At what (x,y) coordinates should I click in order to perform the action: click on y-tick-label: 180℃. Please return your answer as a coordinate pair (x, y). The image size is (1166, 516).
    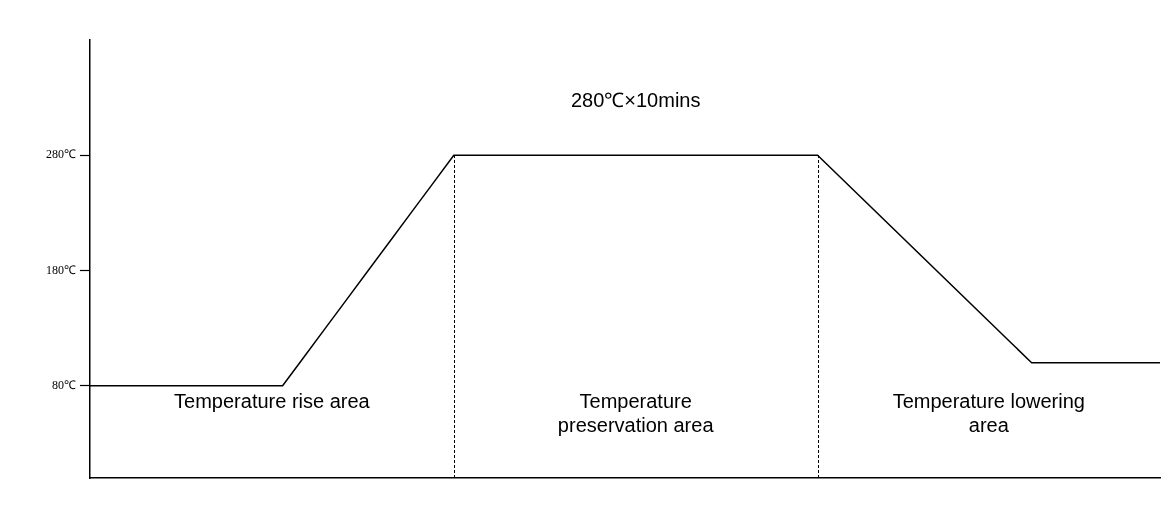
    Looking at the image, I should click on (61, 269).